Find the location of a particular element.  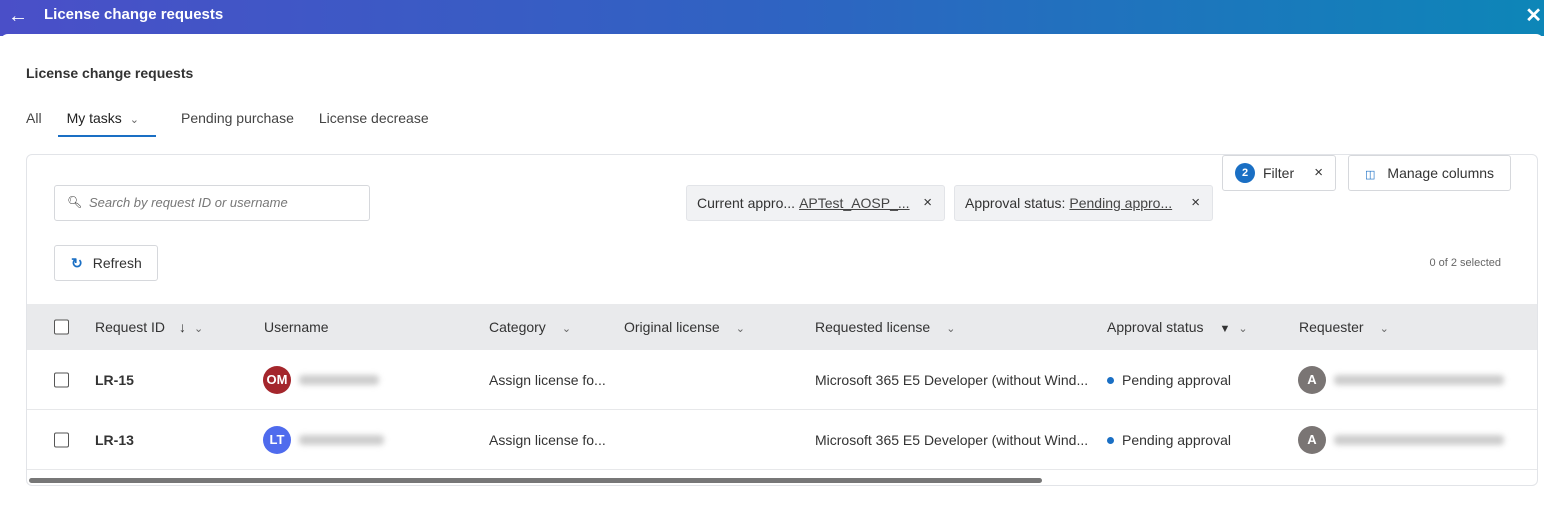

tab-pending-purchase: Pending purchase is located at coordinates (237, 118).